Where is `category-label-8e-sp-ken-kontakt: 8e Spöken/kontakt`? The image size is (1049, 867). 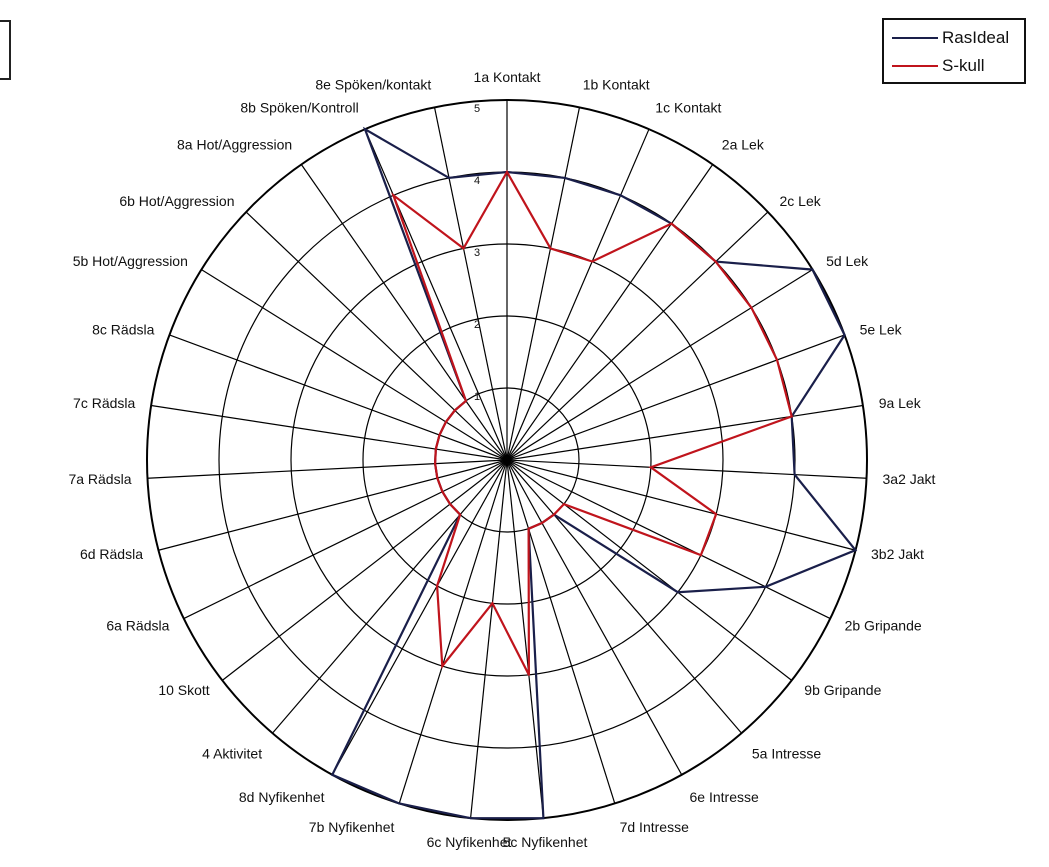 category-label-8e-sp-ken-kontakt: 8e Spöken/kontakt is located at coordinates (373, 85).